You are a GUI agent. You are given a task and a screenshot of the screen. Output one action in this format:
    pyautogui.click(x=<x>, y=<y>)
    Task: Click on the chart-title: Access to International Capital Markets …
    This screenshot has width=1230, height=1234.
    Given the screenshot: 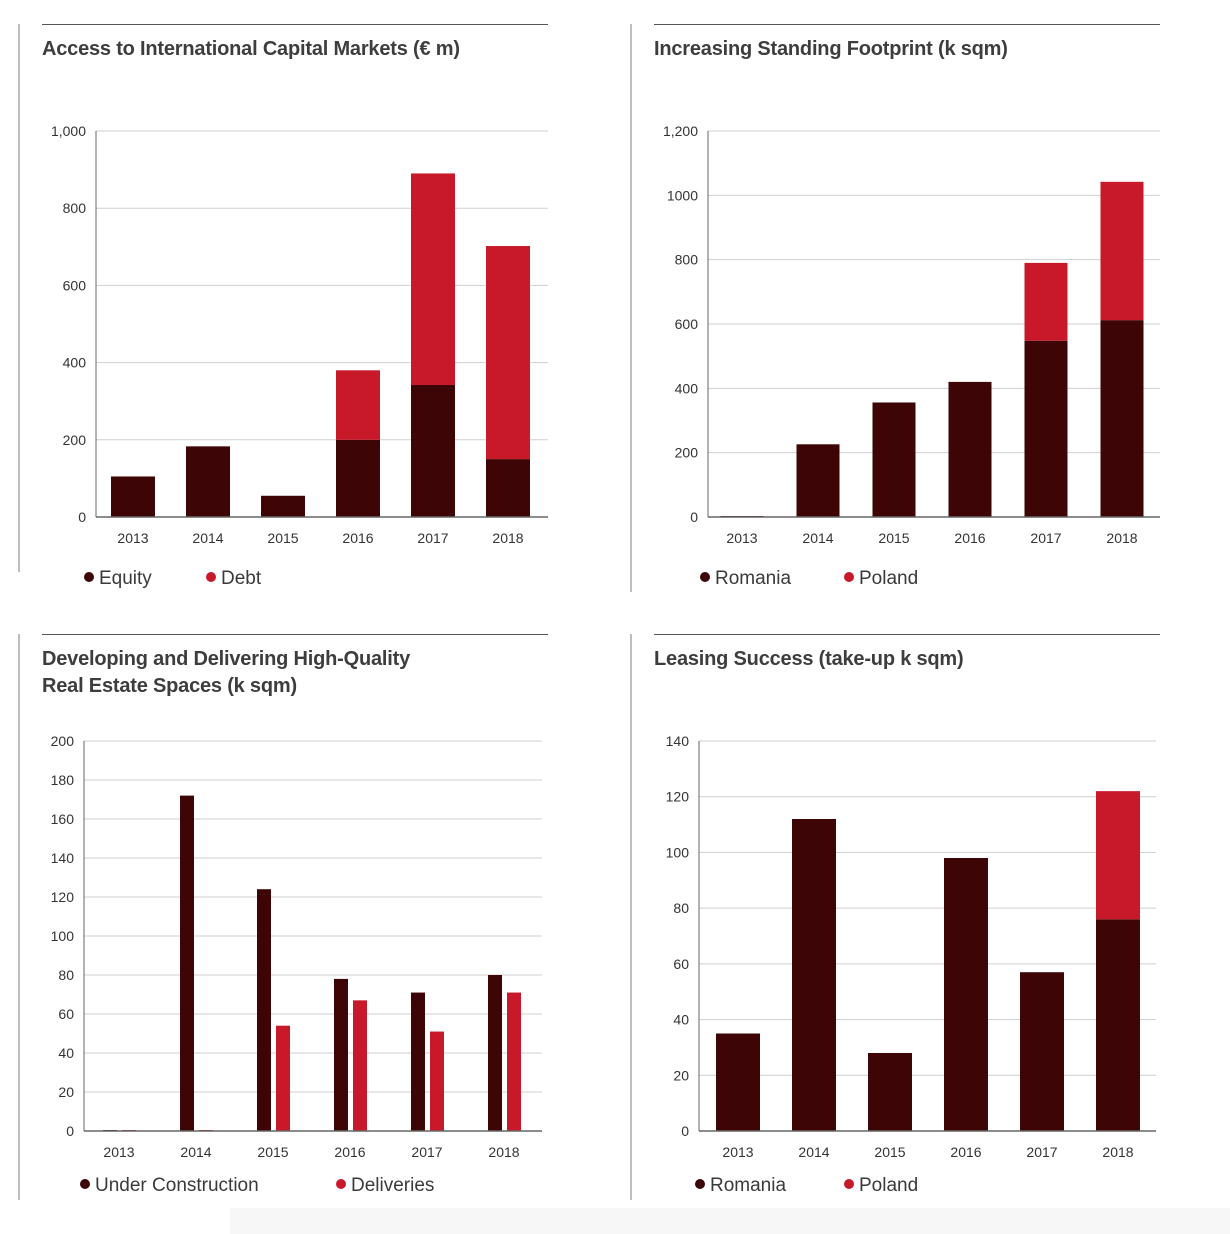 What is the action you would take?
    pyautogui.click(x=251, y=49)
    